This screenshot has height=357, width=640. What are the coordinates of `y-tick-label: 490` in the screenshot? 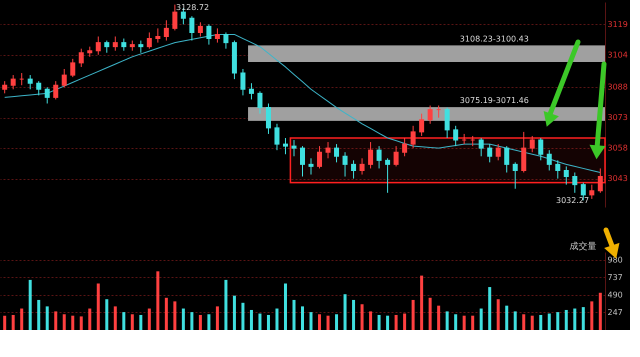 It's located at (615, 295).